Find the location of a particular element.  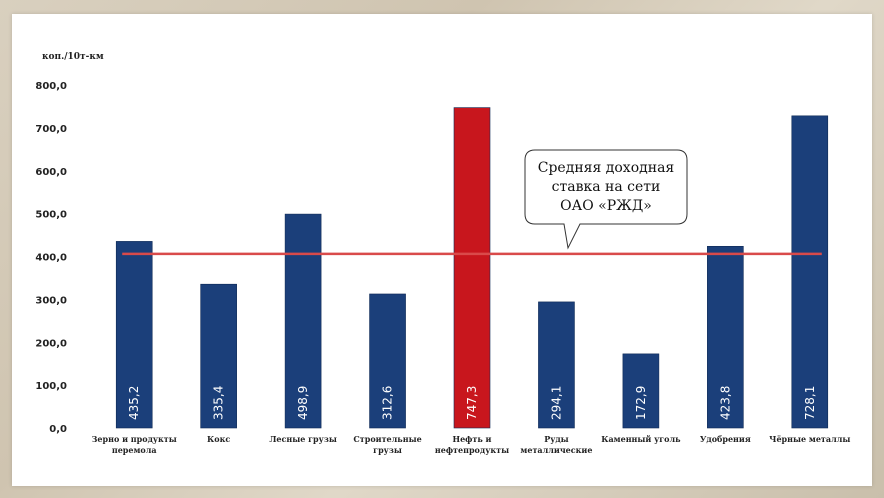

y-tick-label: 0,0 is located at coordinates (58, 429).